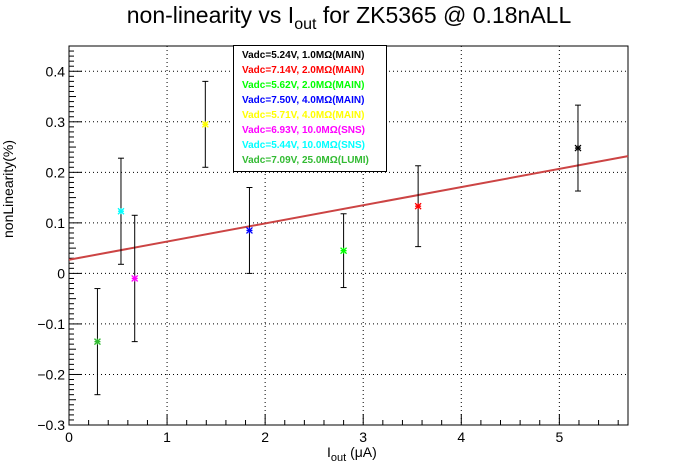  I want to click on legend-entry: Vadc=5.44V, 10.0MΩ(SNS), so click(303, 145).